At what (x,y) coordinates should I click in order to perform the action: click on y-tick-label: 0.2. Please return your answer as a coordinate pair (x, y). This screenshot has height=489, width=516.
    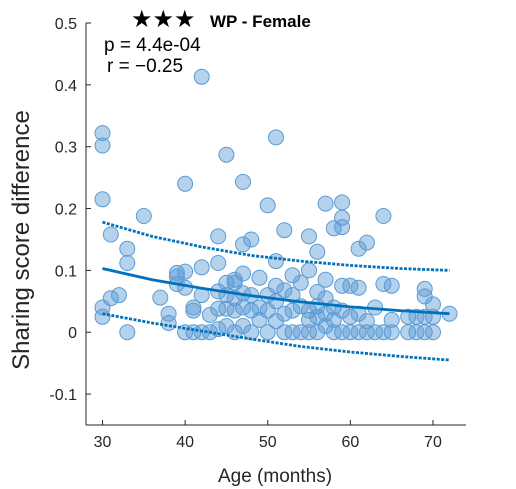
    Looking at the image, I should click on (66, 210).